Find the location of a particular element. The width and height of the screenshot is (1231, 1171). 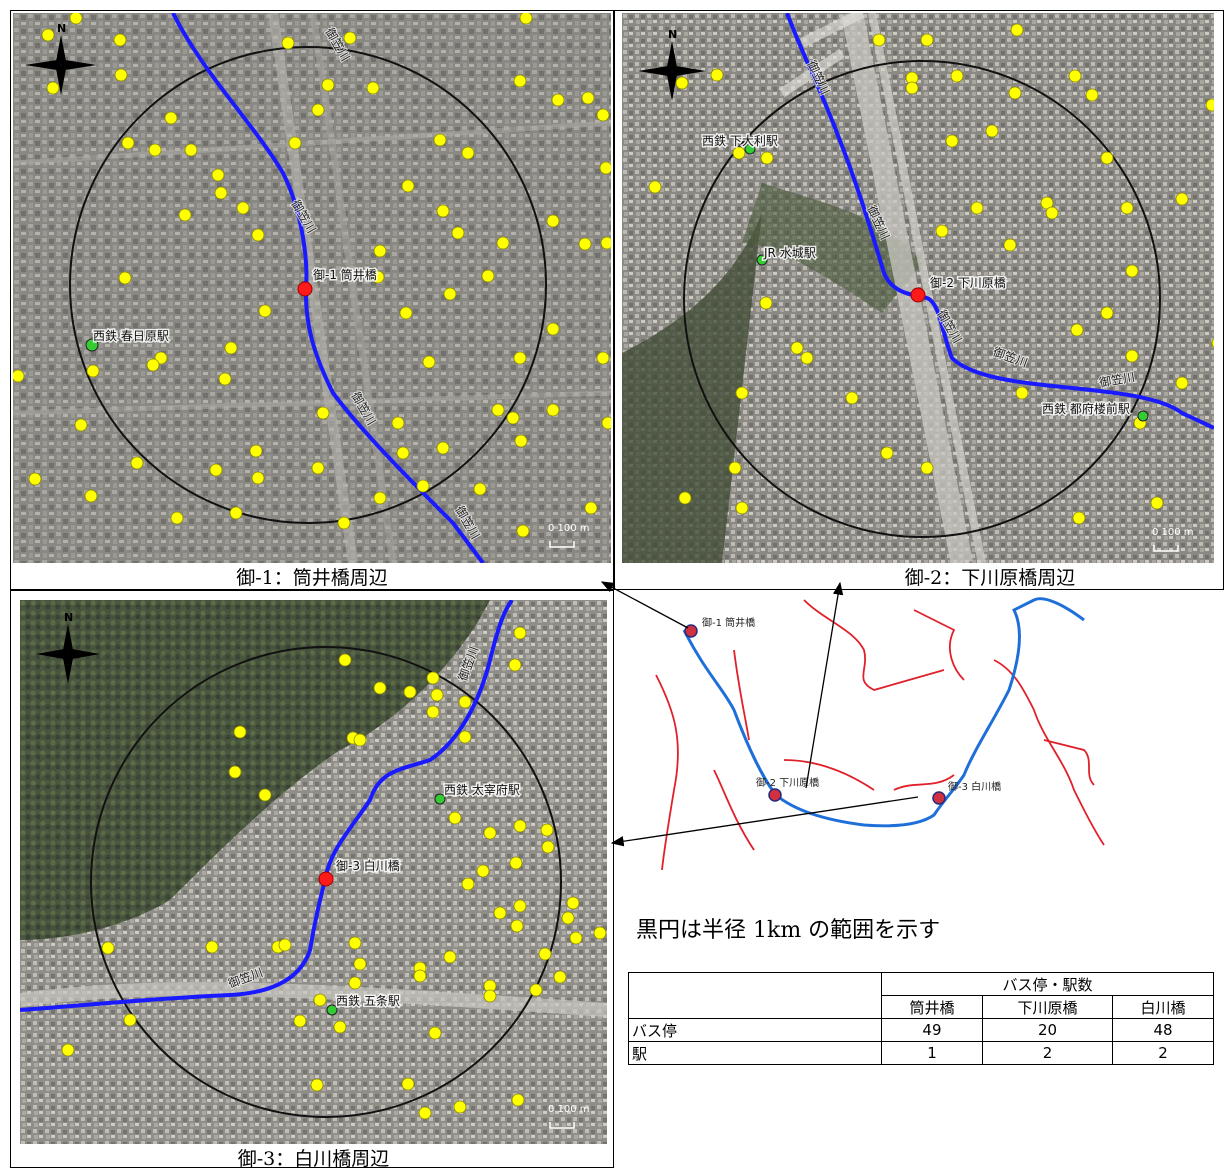

map1-station is located at coordinates (92, 345).